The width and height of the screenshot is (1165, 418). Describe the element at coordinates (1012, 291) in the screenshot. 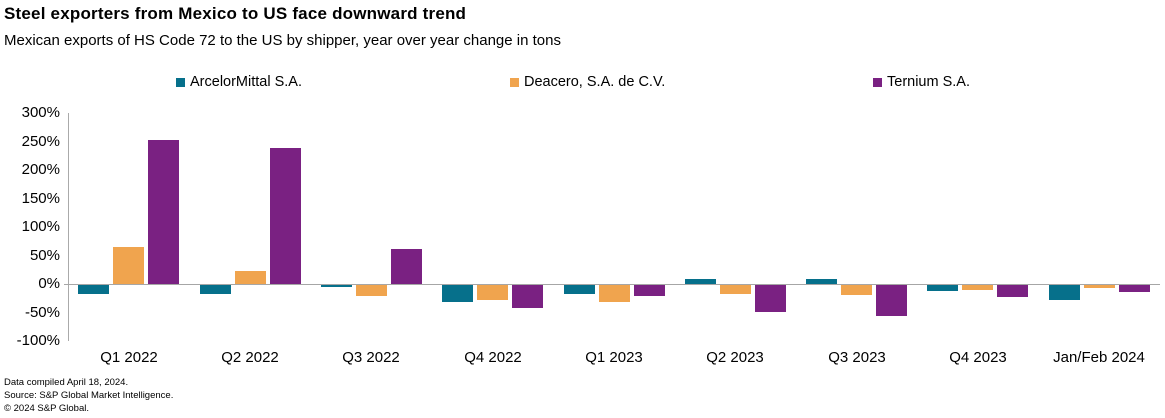

I see `bar-ternium-s-a-q4-2023` at that location.